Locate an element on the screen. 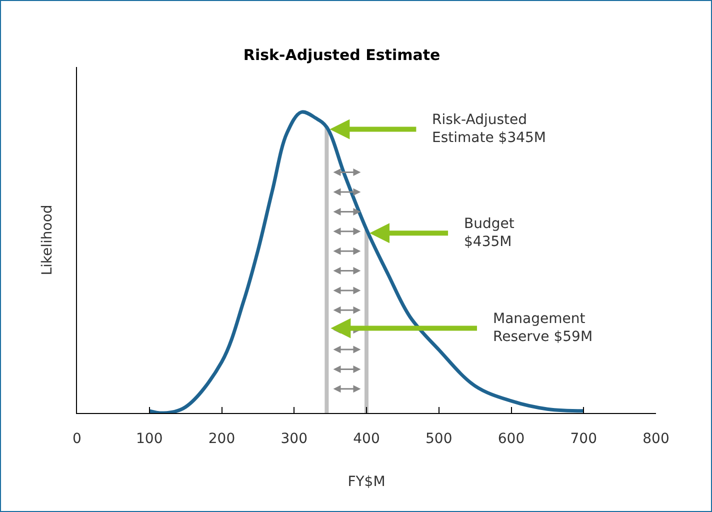 This screenshot has width=712, height=512. y-axis-title: Likelihood is located at coordinates (48, 240).